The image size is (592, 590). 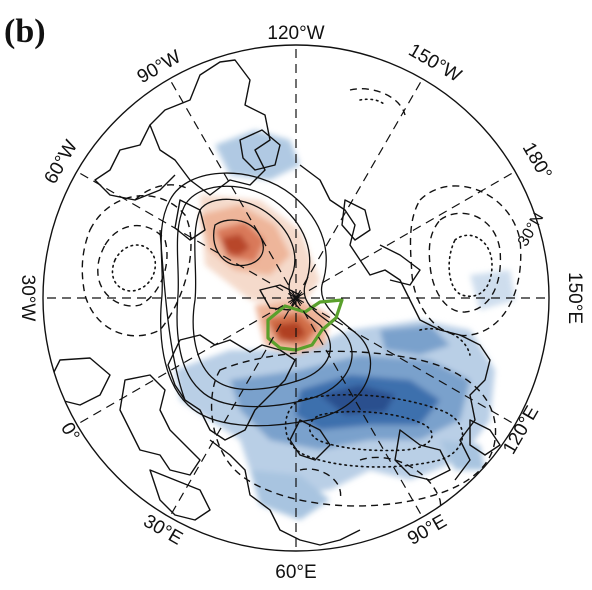 What do you see at coordinates (295, 572) in the screenshot?
I see `lon-label-60e: 60°E` at bounding box center [295, 572].